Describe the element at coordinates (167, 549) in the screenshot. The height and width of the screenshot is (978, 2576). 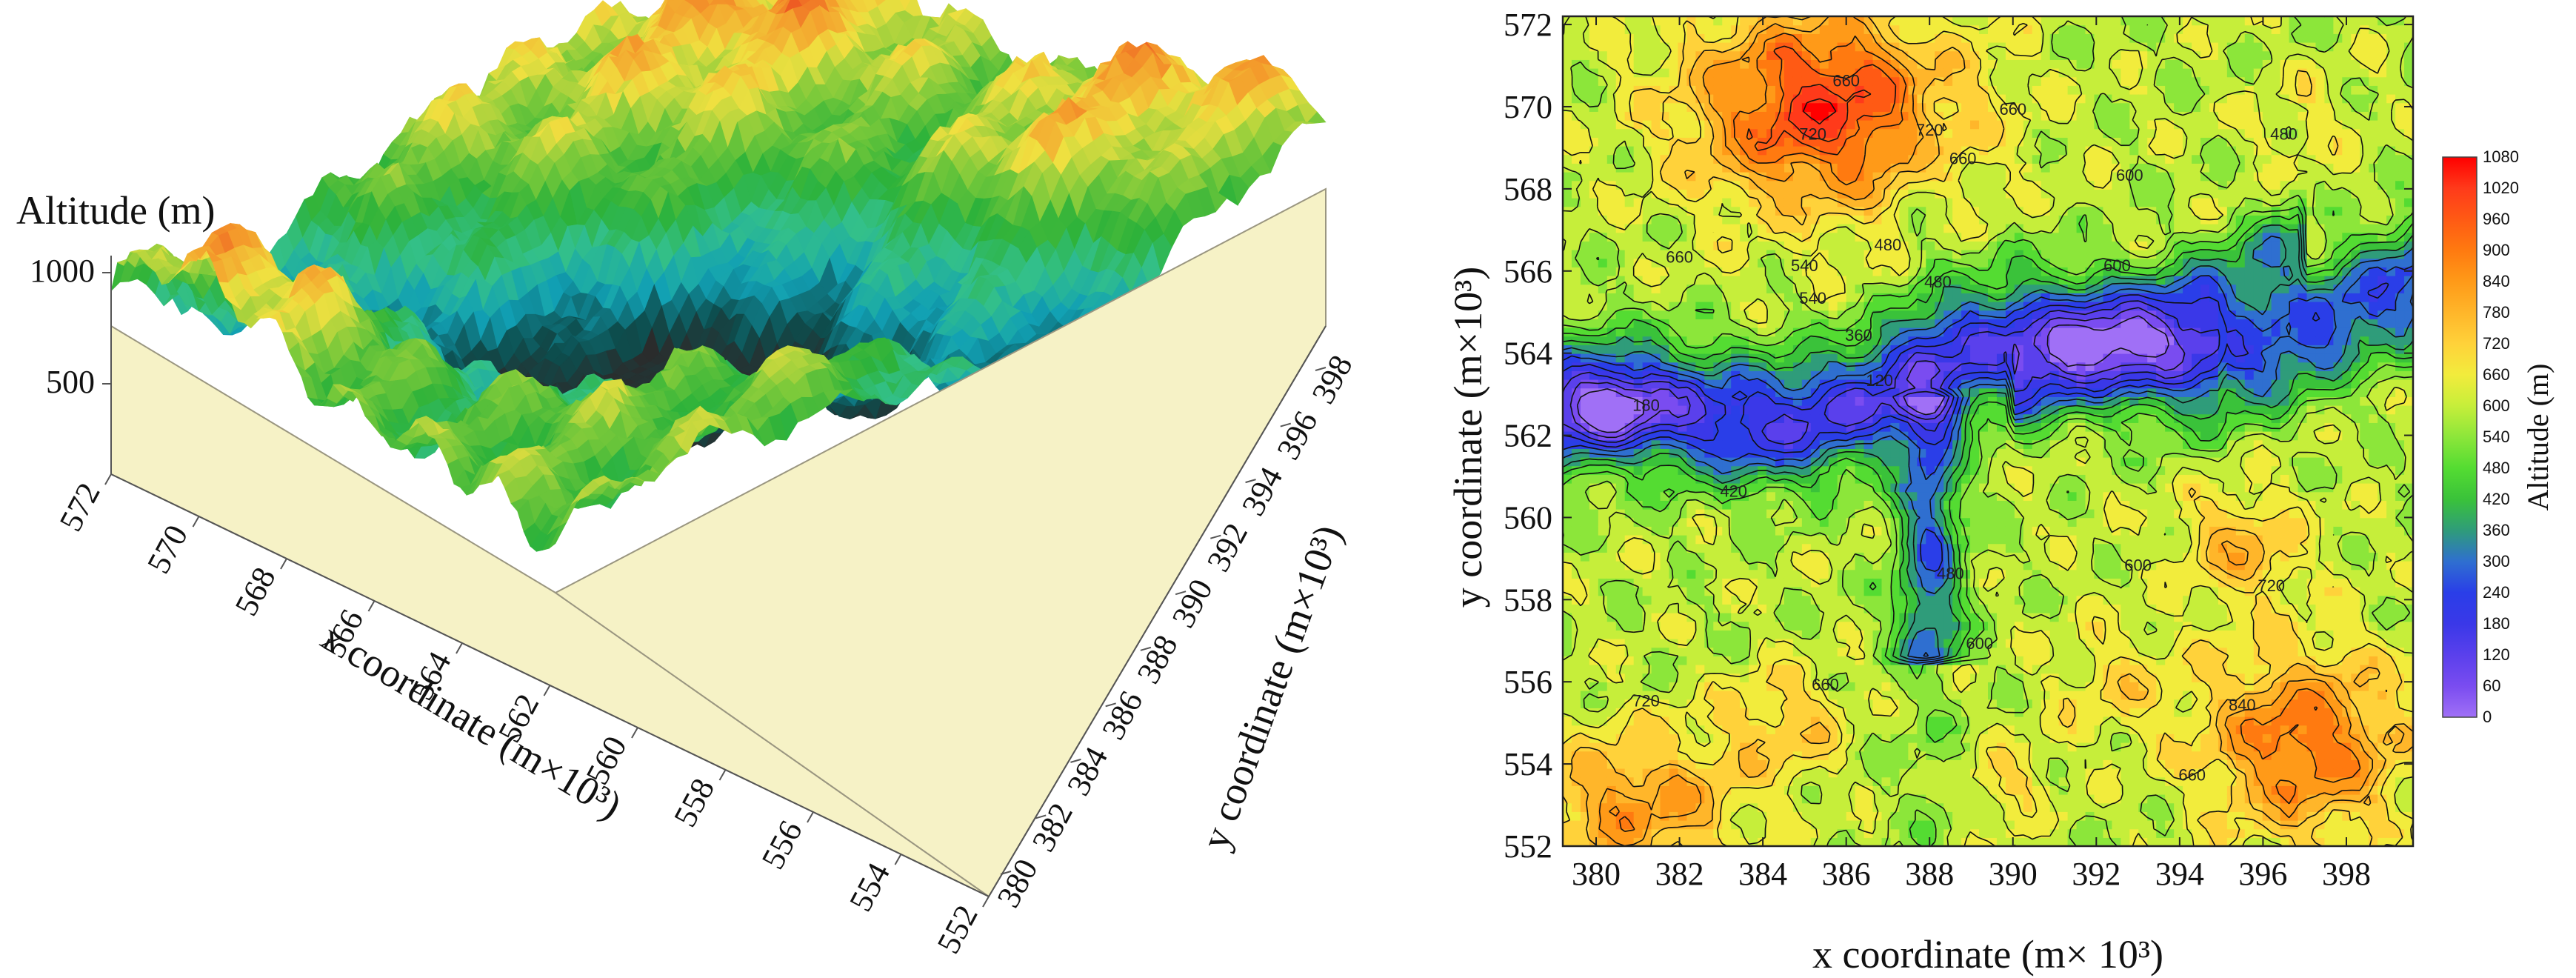
I see `x-tick-label: 570` at that location.